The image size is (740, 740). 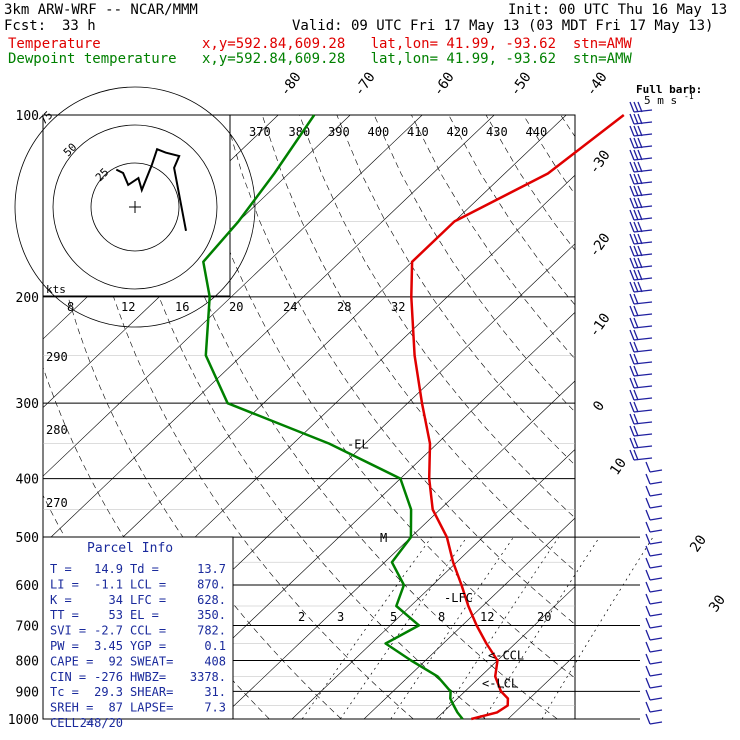 What do you see at coordinates (108, 631) in the screenshot?
I see `parcel-info-cell: -2.7` at bounding box center [108, 631].